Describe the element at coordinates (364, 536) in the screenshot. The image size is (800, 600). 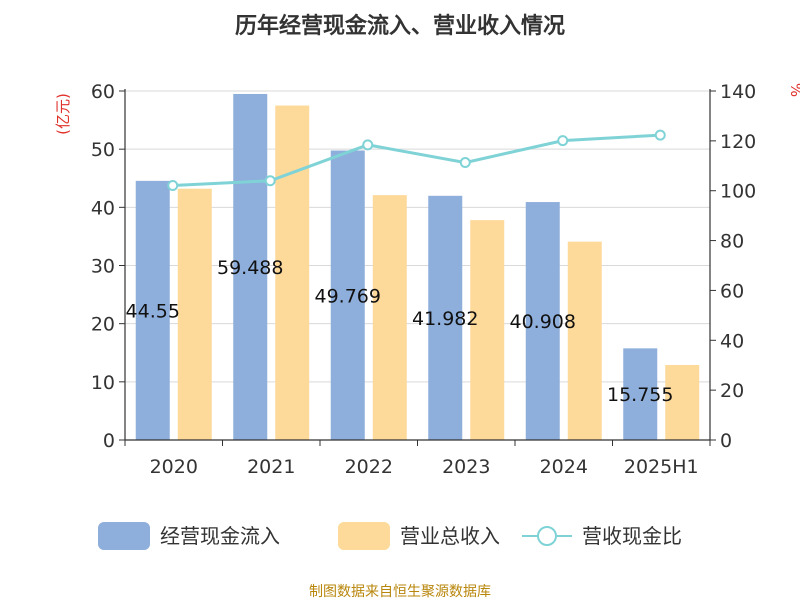
I see `legend-total-revenue-swatch` at that location.